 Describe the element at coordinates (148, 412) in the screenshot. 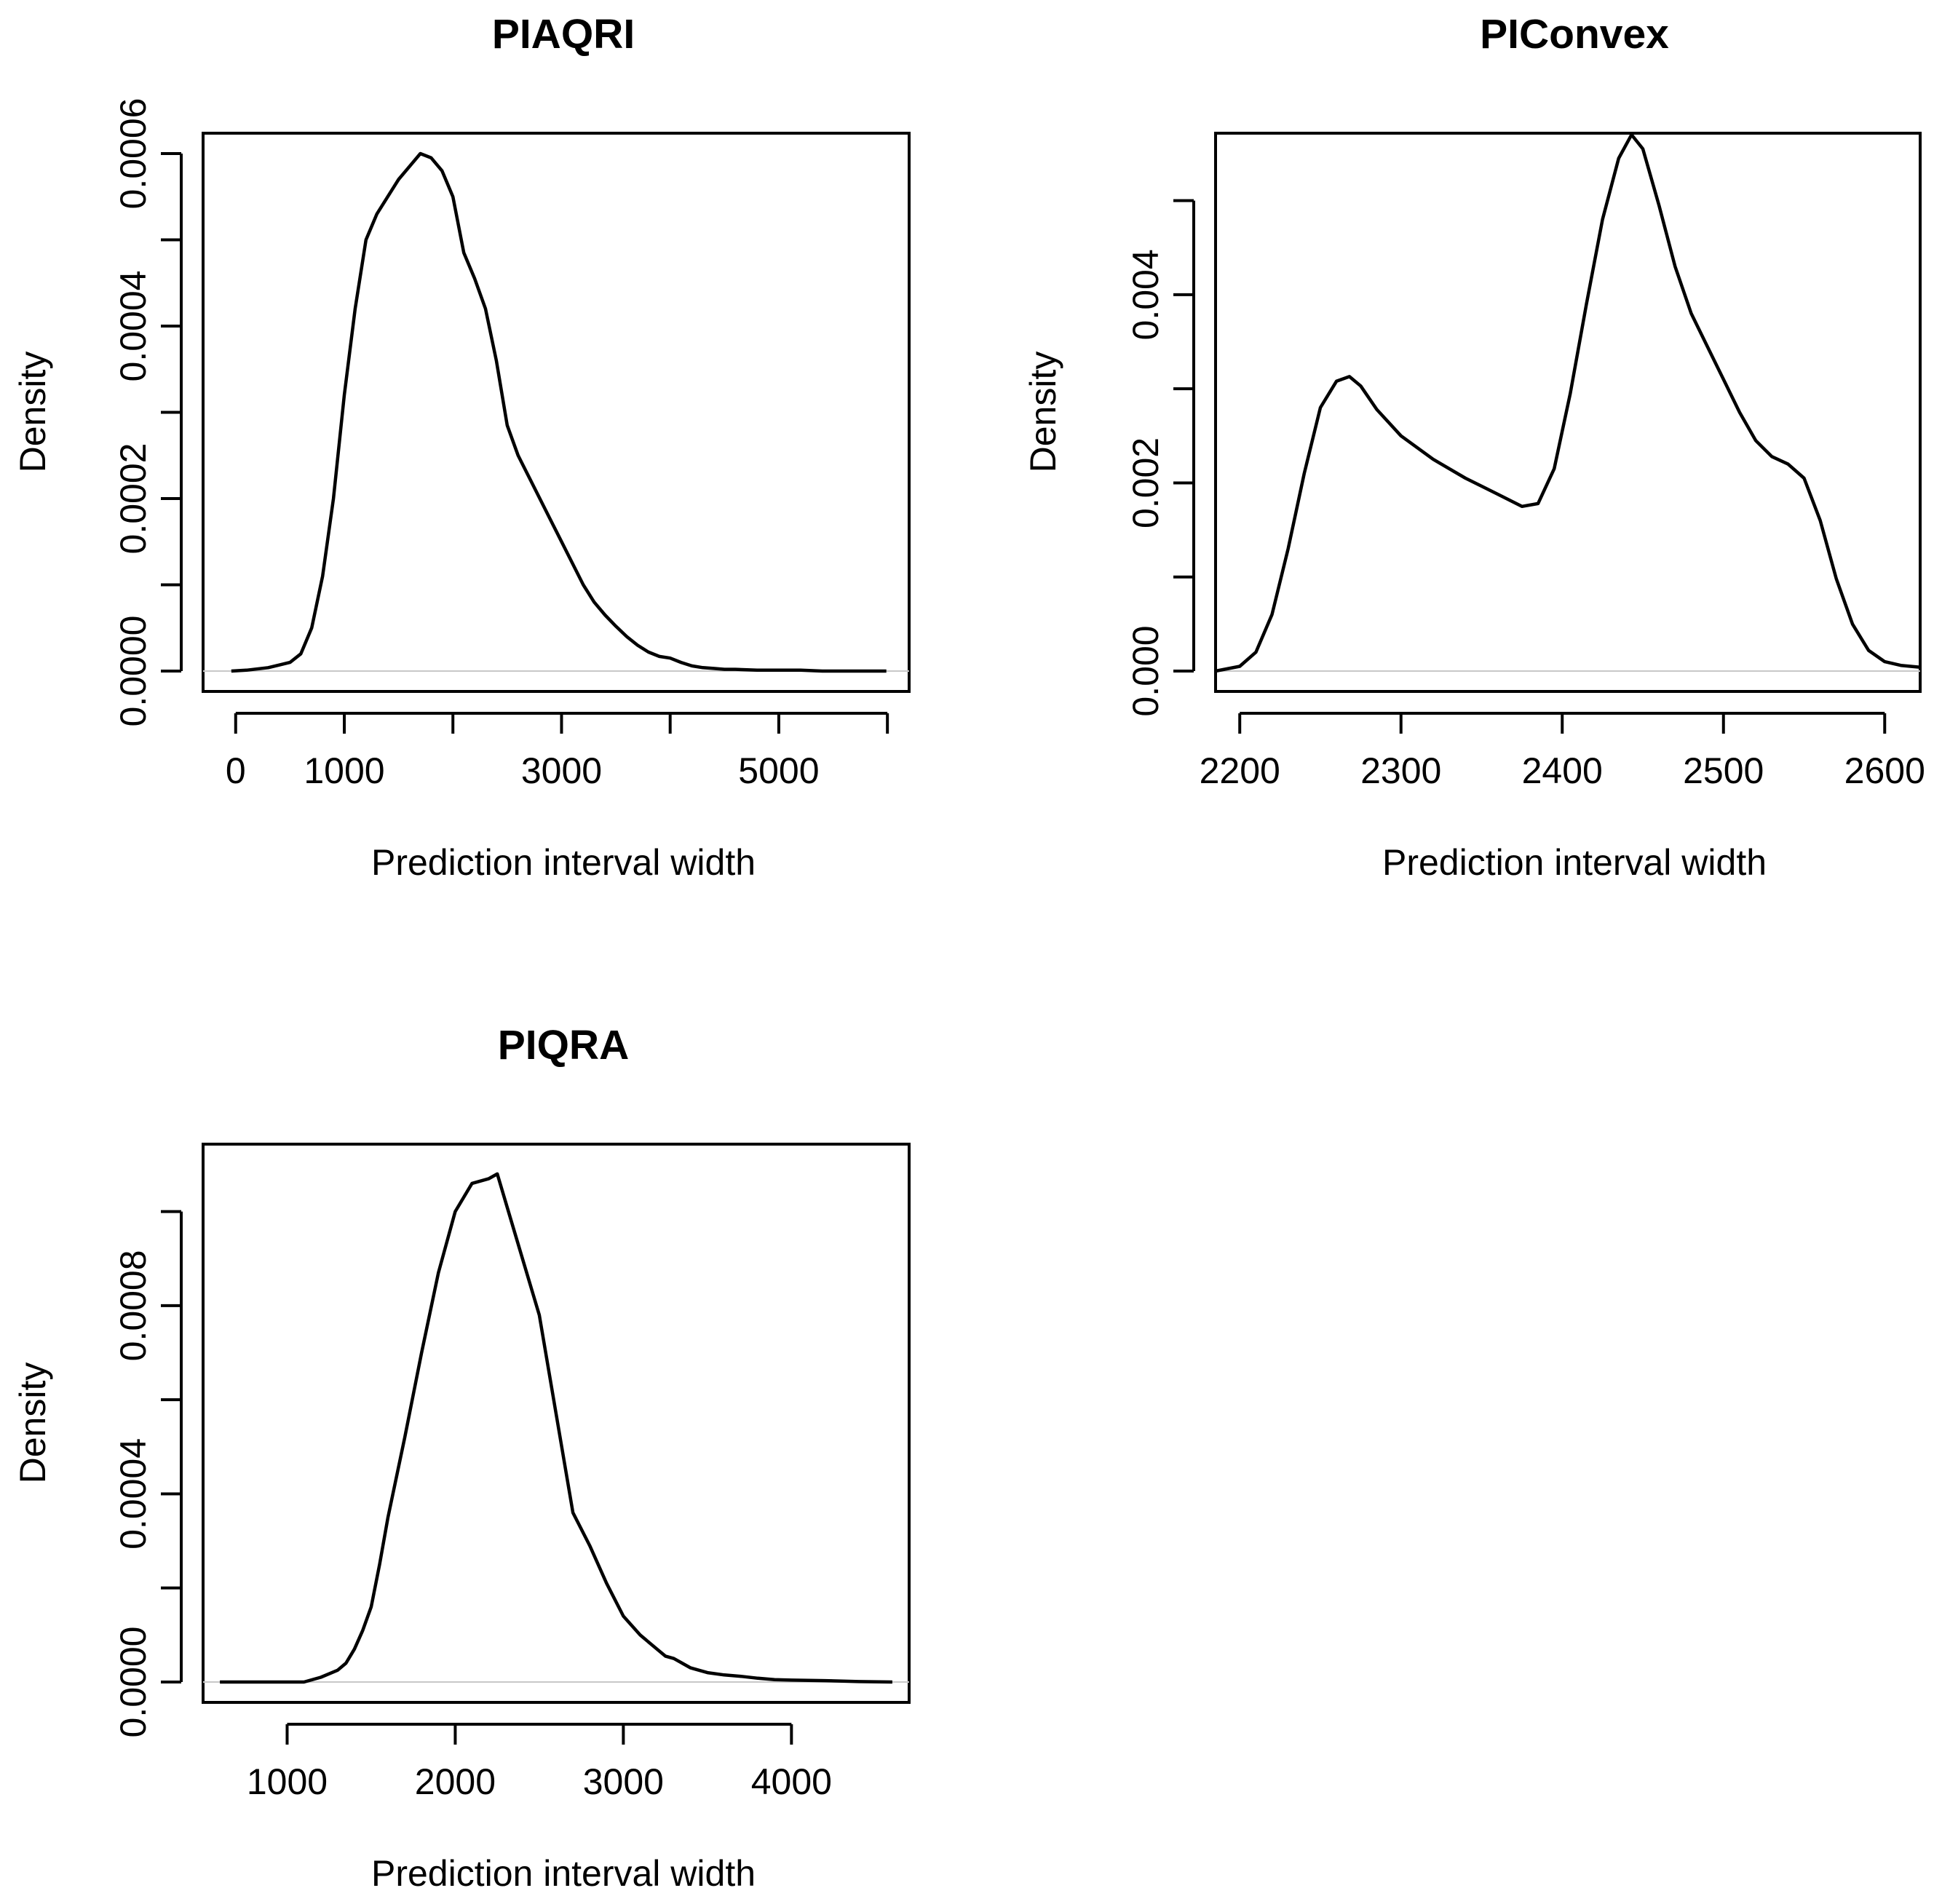

I see `y-axis: 0.0000 0.0002 0.0004 0.0006` at that location.